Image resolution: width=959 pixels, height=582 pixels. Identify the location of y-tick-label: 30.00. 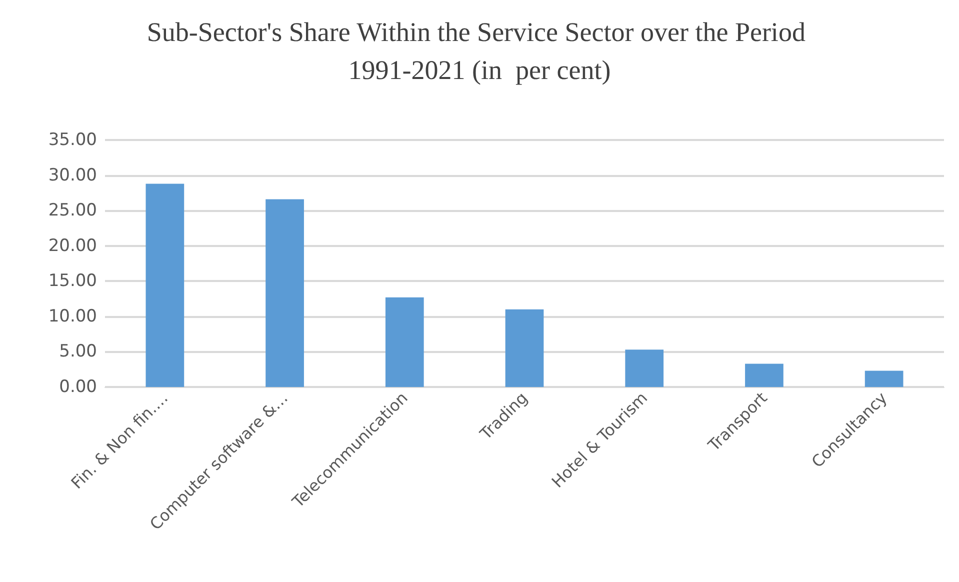
(72, 175).